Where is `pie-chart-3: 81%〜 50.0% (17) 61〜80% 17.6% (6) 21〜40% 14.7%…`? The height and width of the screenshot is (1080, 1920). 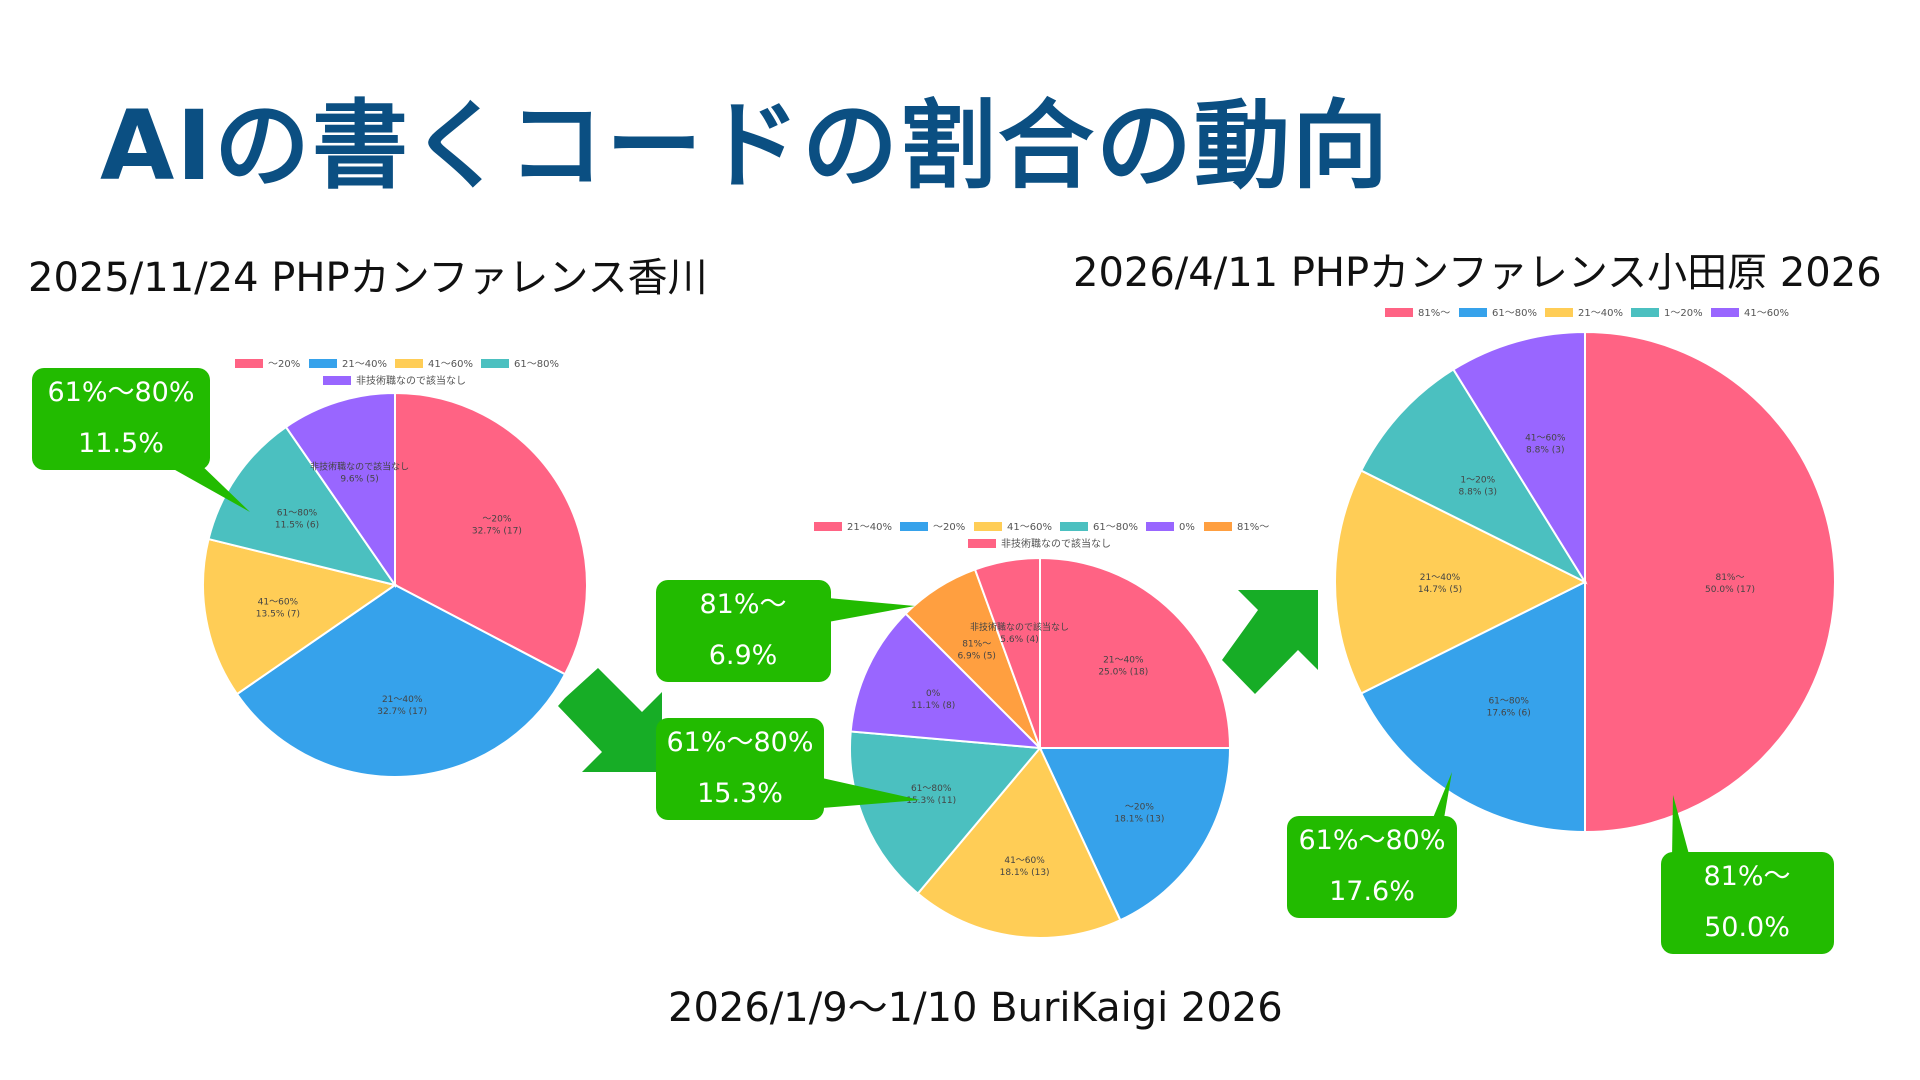
pie-chart-3: 81%〜 50.0% (17) 61〜80% 17.6% (6) 21〜40% 14.7%… is located at coordinates (1585, 571).